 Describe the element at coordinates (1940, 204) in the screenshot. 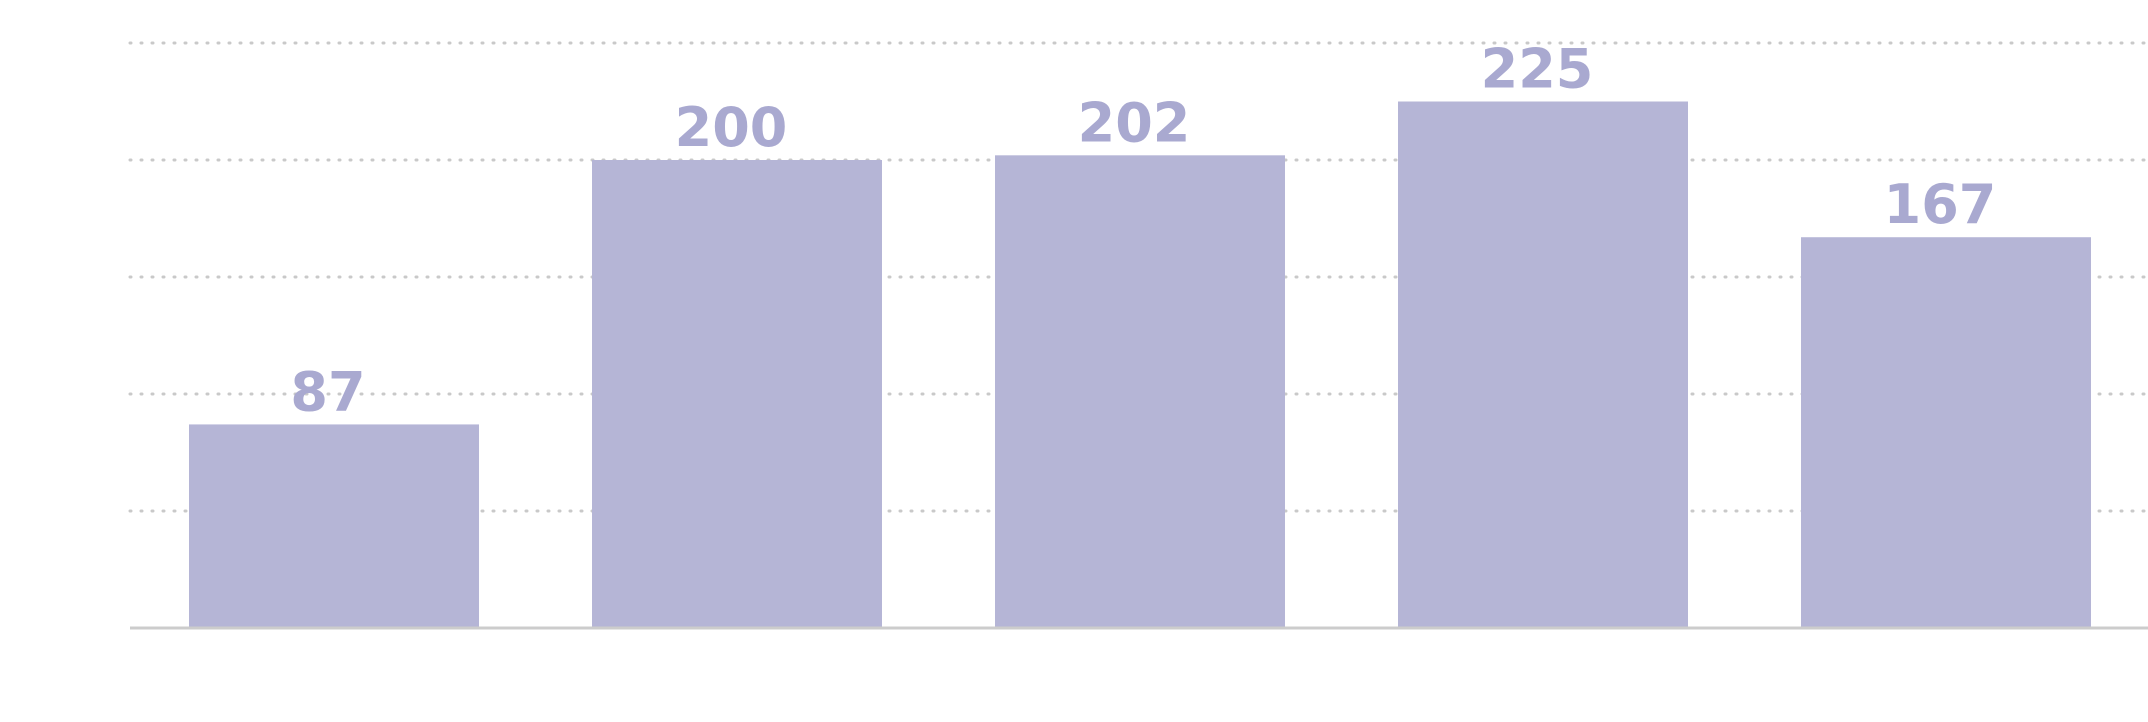

I see `bar-value-label-5: 167` at that location.